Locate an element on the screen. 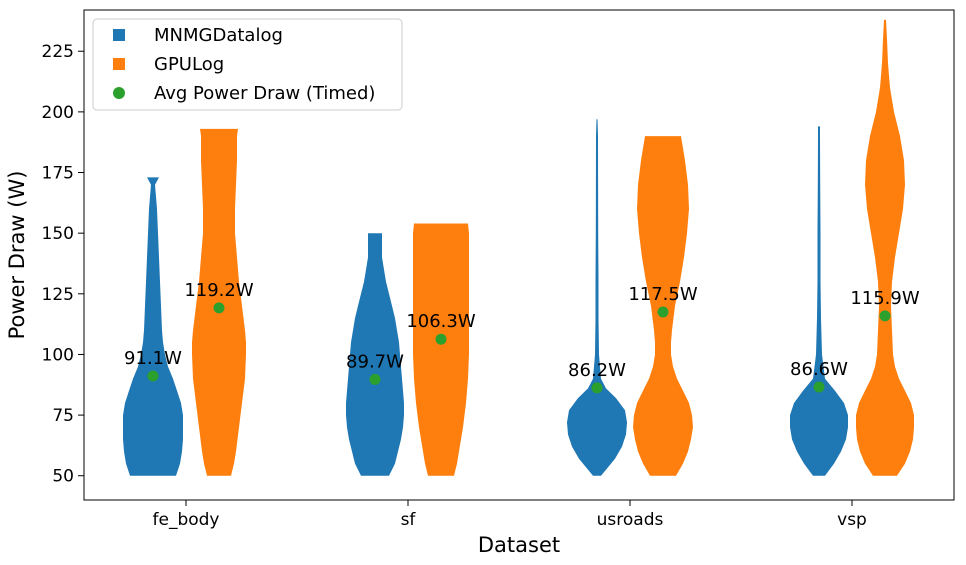  violin-gpulog-fe_body is located at coordinates (219, 302).